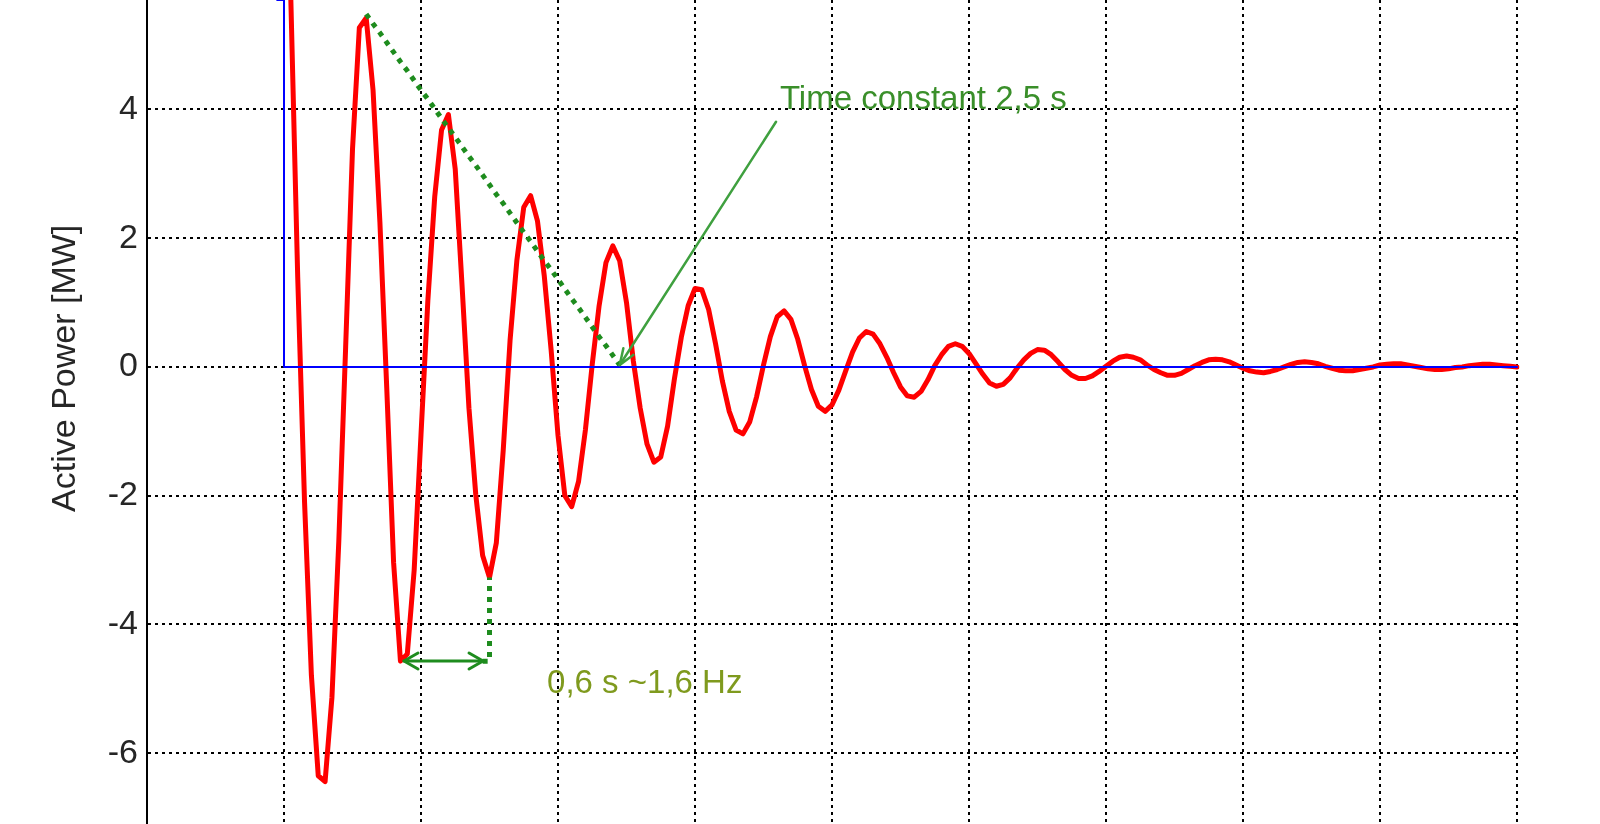 The height and width of the screenshot is (824, 1600). I want to click on y-tick-label: 2, so click(128, 235).